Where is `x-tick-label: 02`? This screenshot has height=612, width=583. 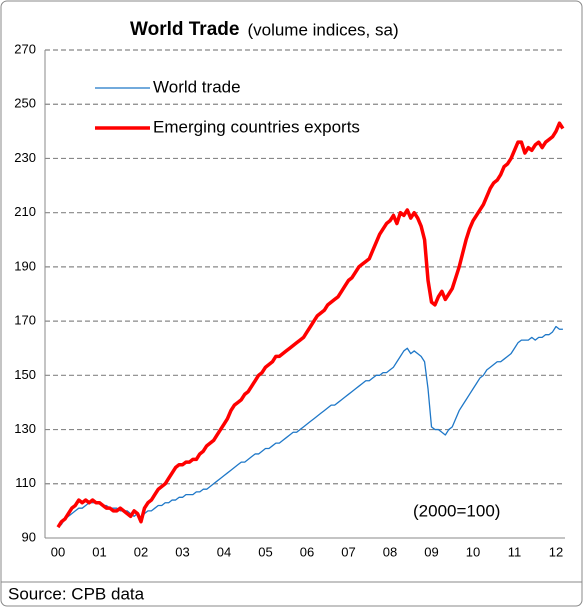 x-tick-label: 02 is located at coordinates (141, 551).